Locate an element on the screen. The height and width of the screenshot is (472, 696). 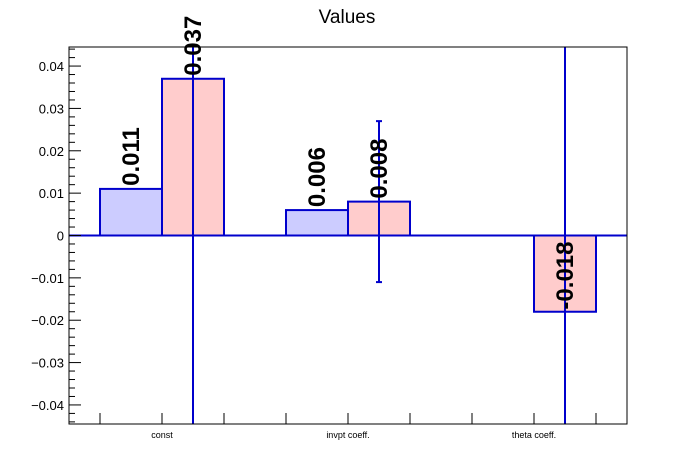
y-tick-label: 0.03 is located at coordinates (51, 108).